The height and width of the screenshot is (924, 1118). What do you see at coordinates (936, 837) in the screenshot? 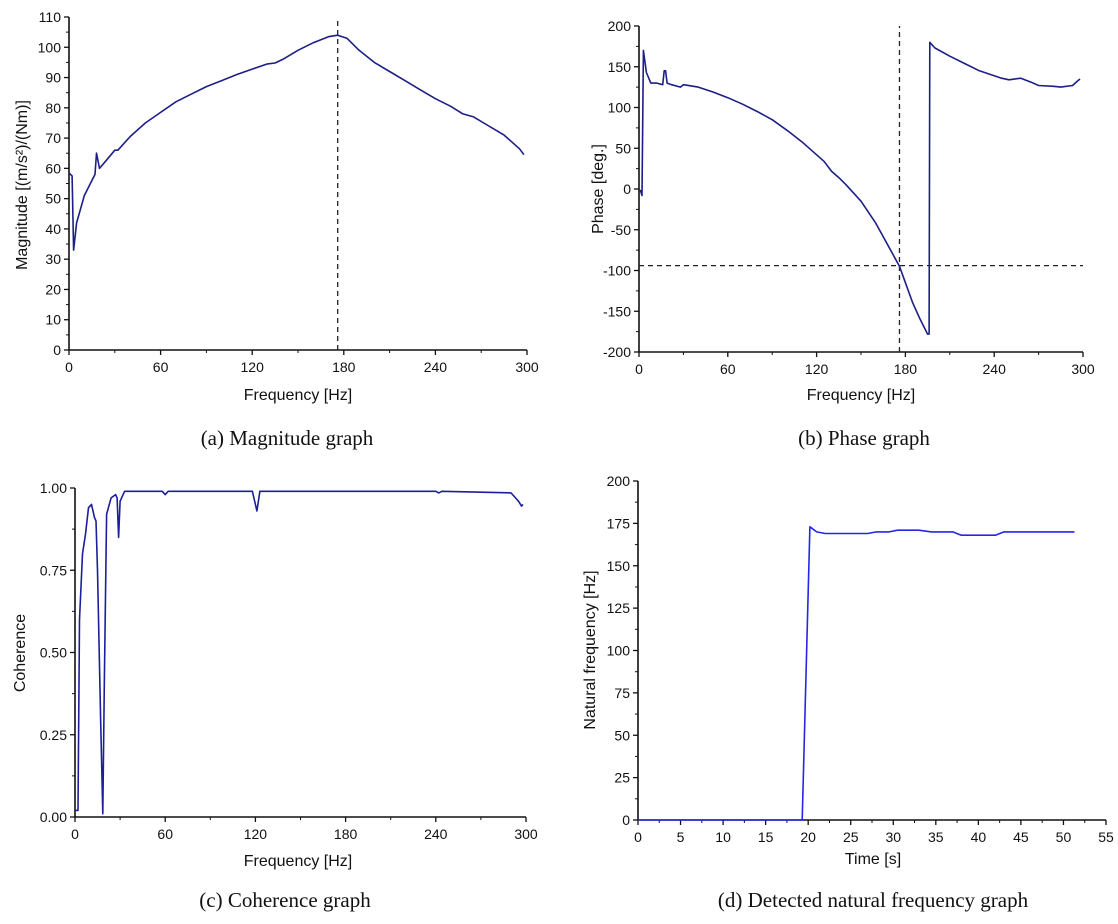
I see `x-tick-label: 35` at bounding box center [936, 837].